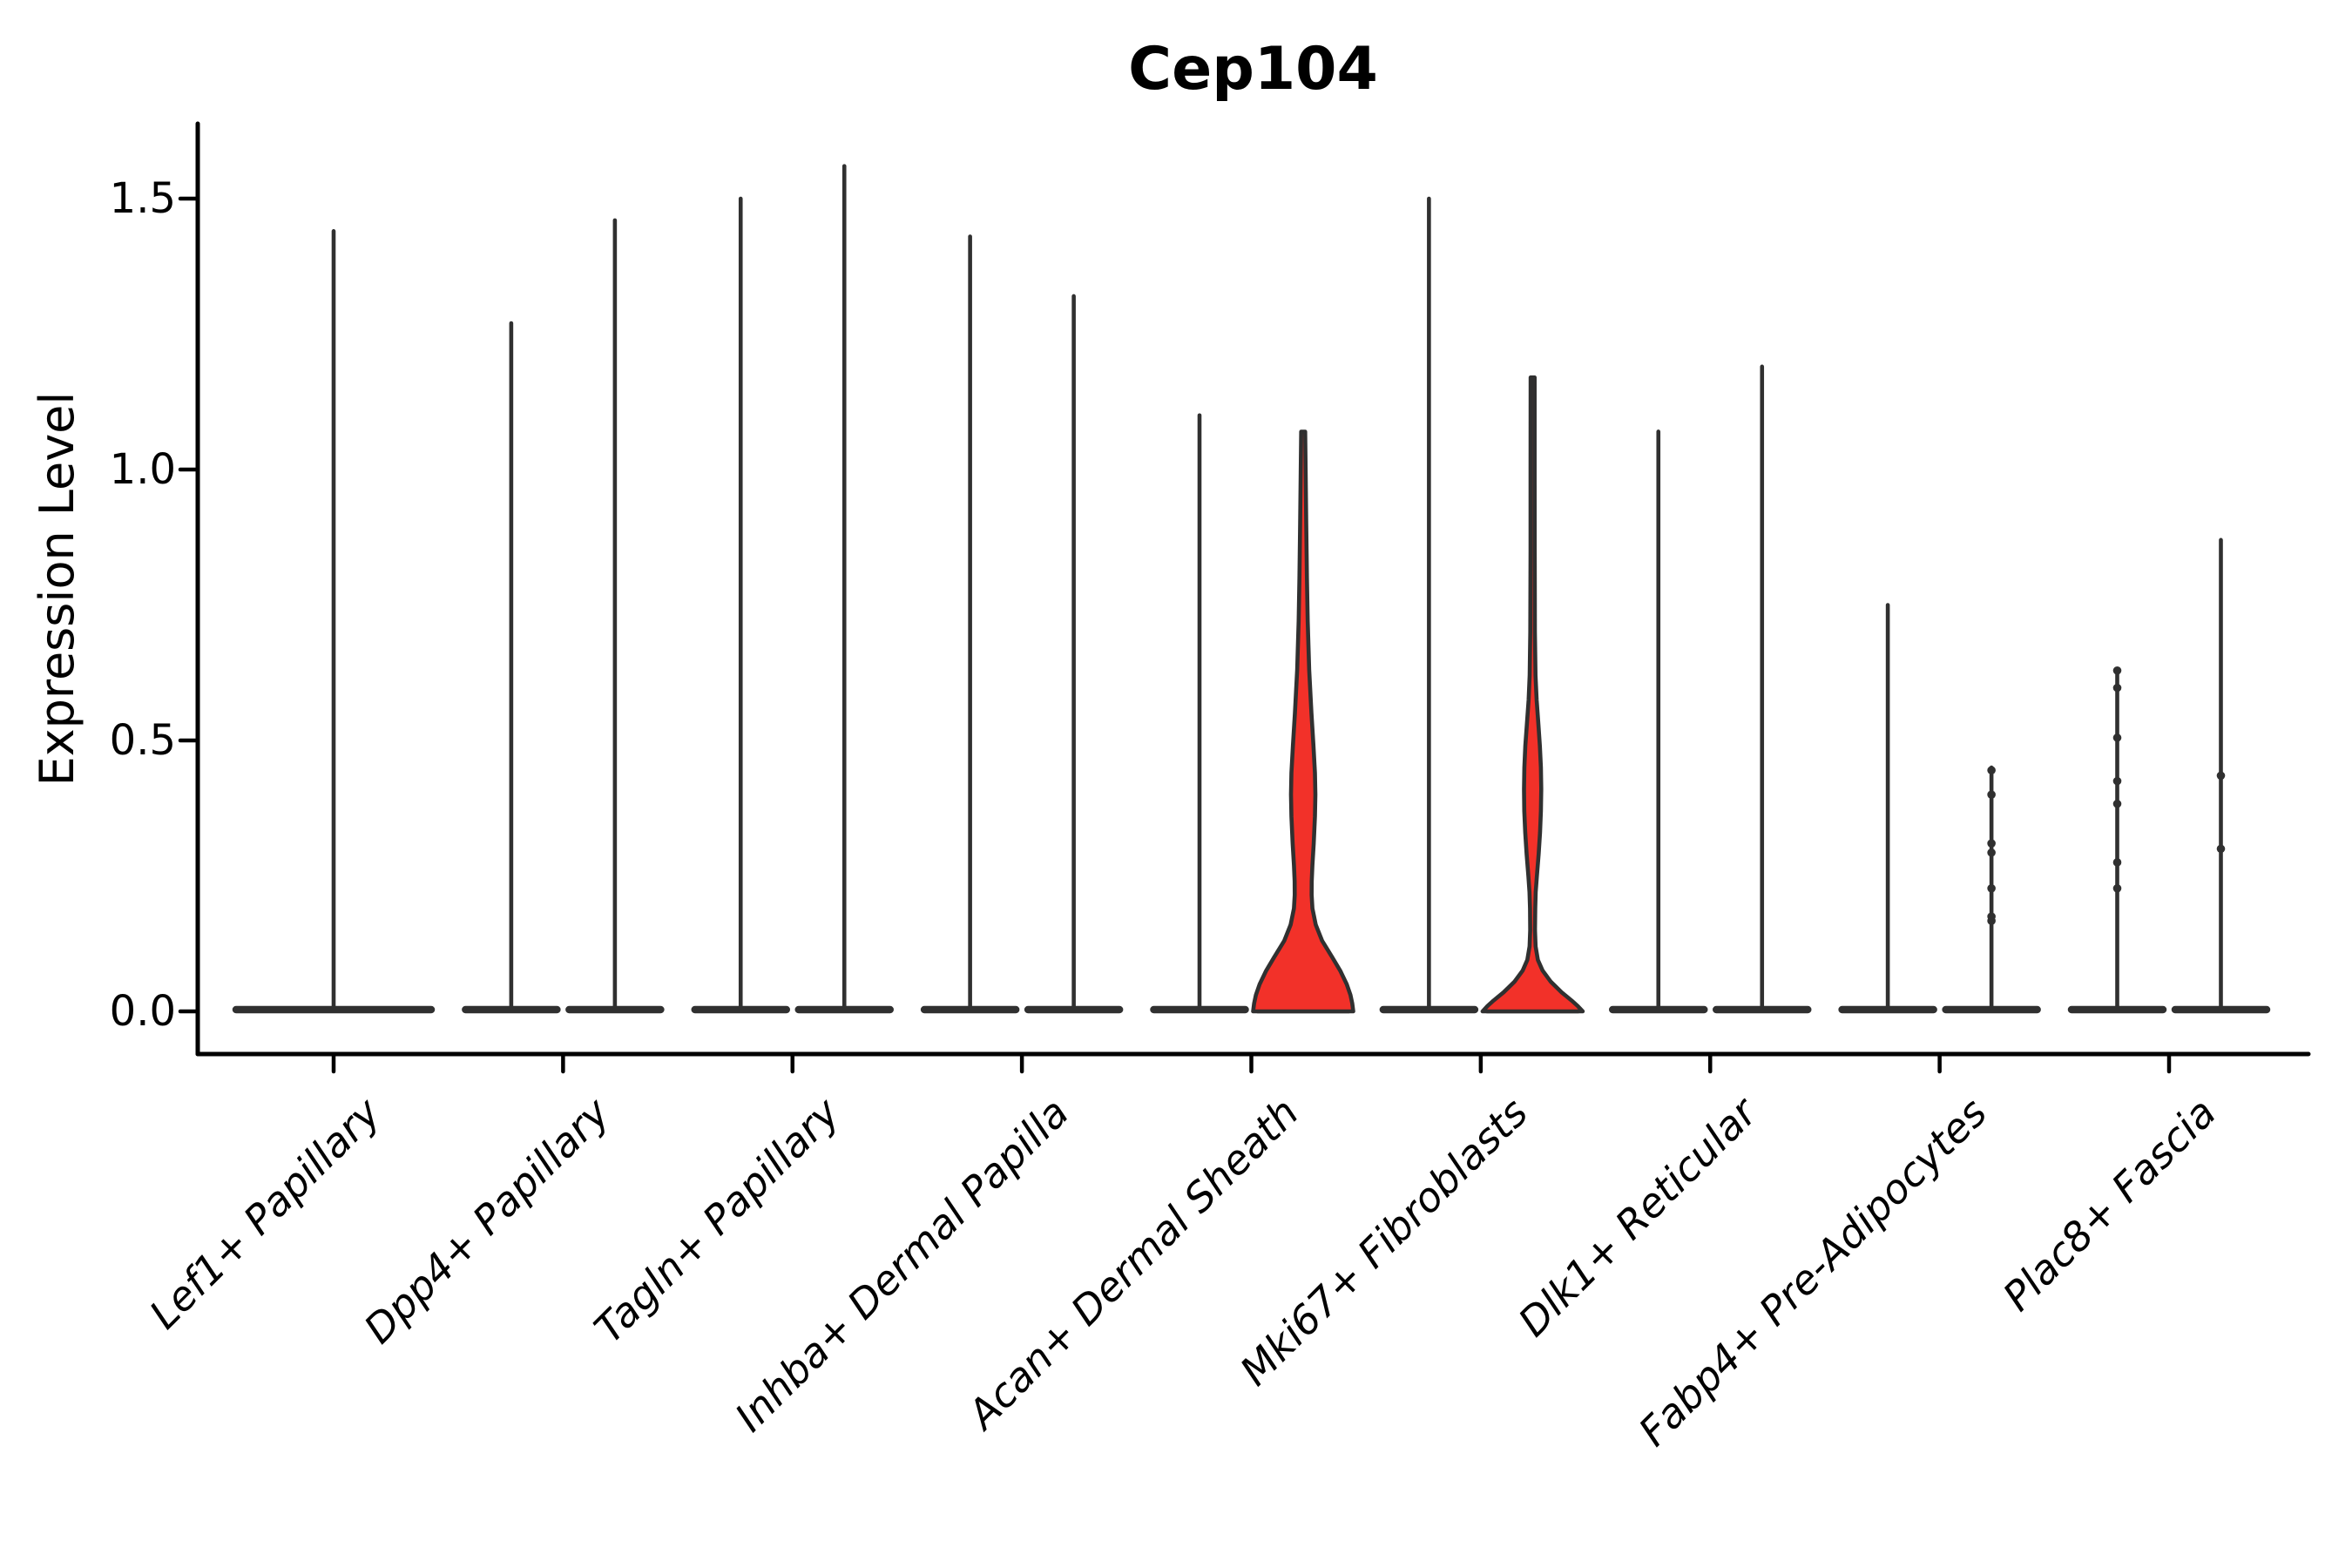 The image size is (2352, 1568). What do you see at coordinates (1253, 69) in the screenshot?
I see `chart-title: Cep104` at bounding box center [1253, 69].